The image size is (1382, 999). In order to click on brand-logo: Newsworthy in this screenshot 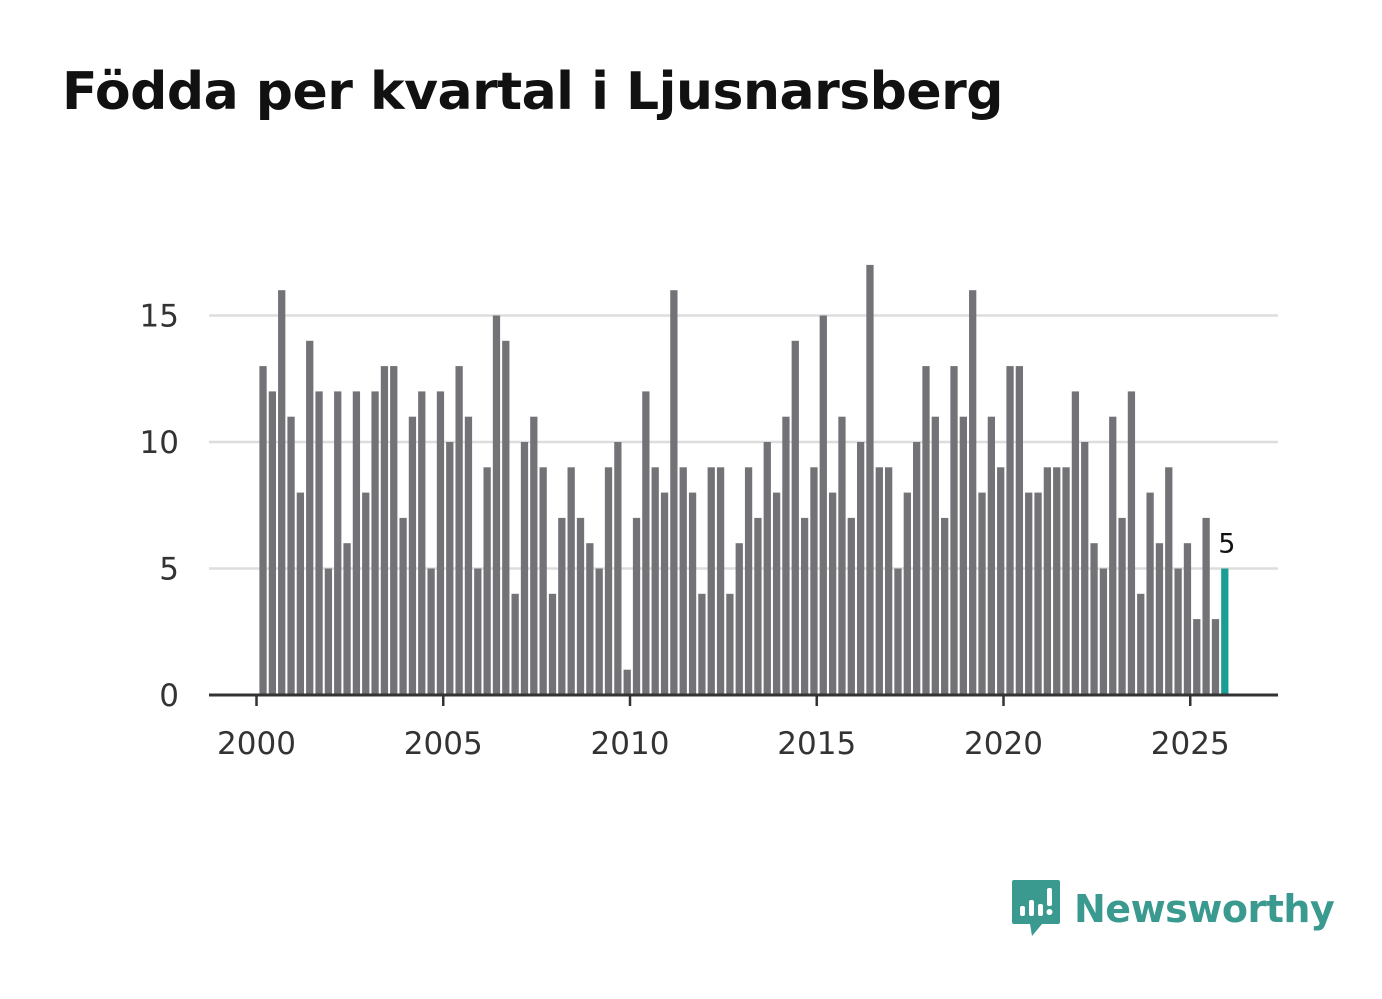, I will do `click(1172, 909)`.